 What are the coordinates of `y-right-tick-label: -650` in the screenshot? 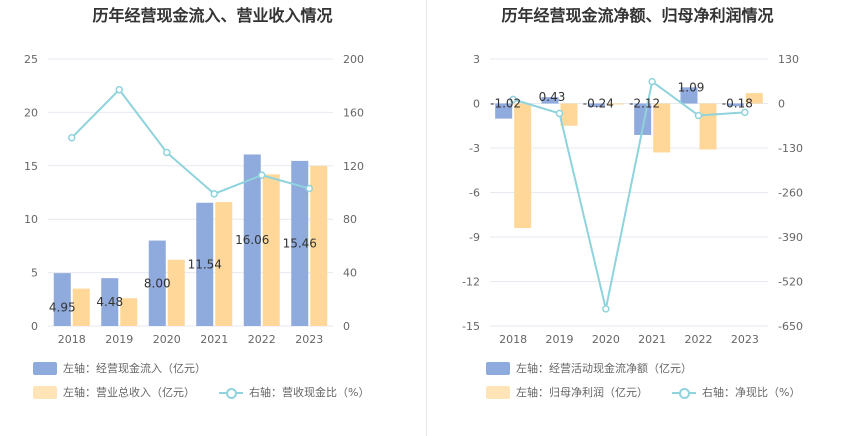 It's located at (790, 326).